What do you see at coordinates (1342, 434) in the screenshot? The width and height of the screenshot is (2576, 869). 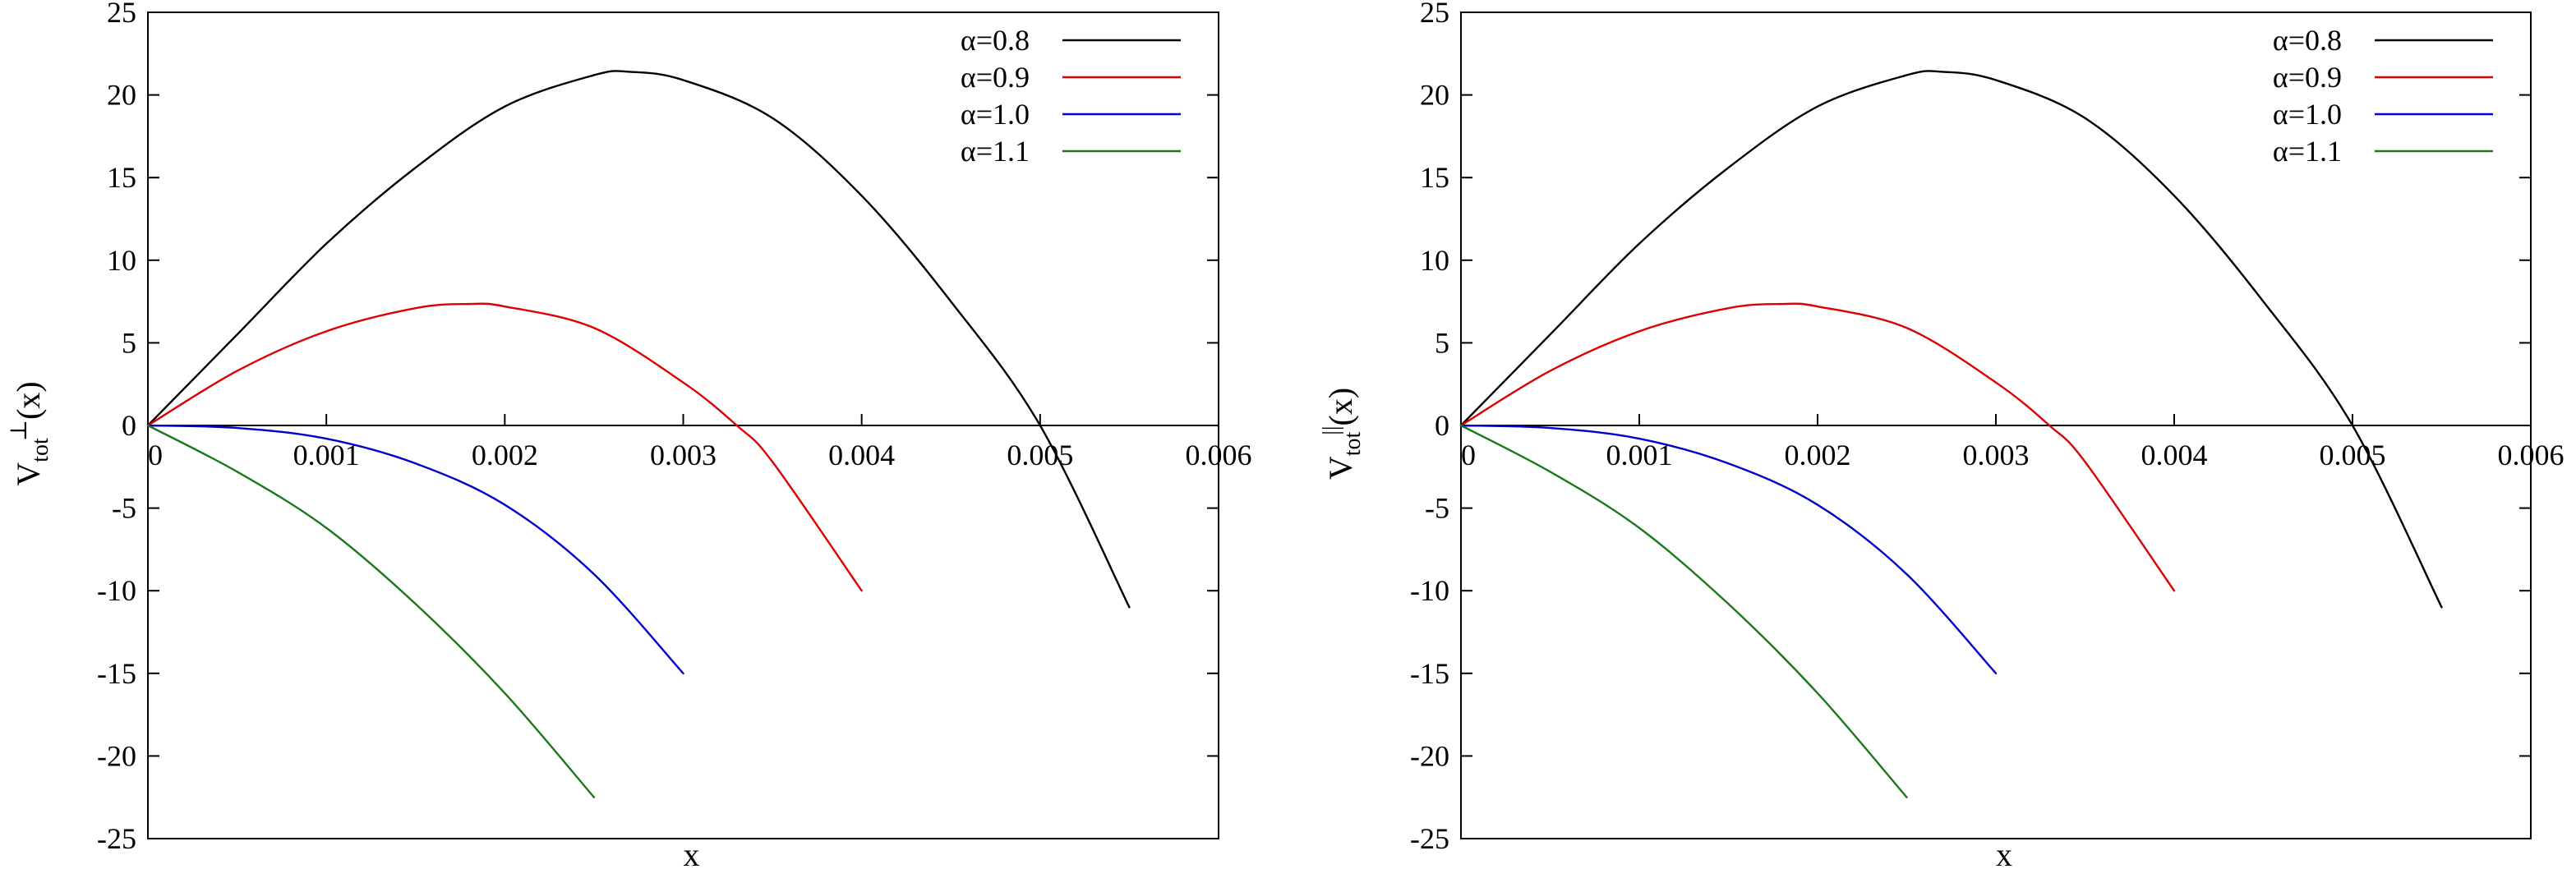 I see `y-axis-title: Vtot||(x)` at bounding box center [1342, 434].